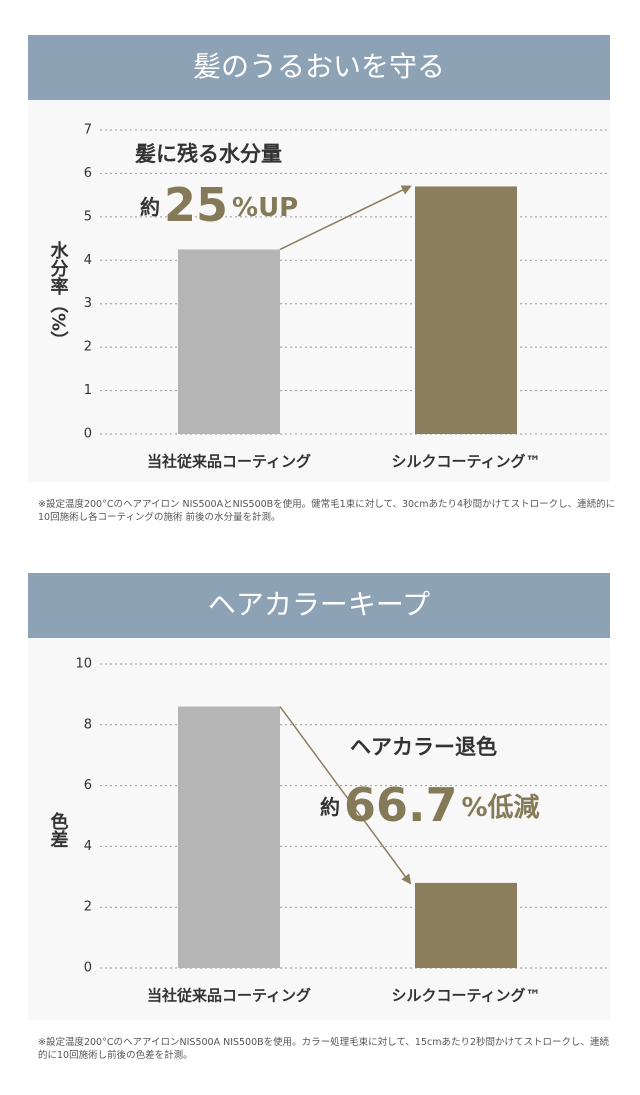 The image size is (640, 1095). I want to click on y-axis-label: 水分率（%）, so click(58, 294).